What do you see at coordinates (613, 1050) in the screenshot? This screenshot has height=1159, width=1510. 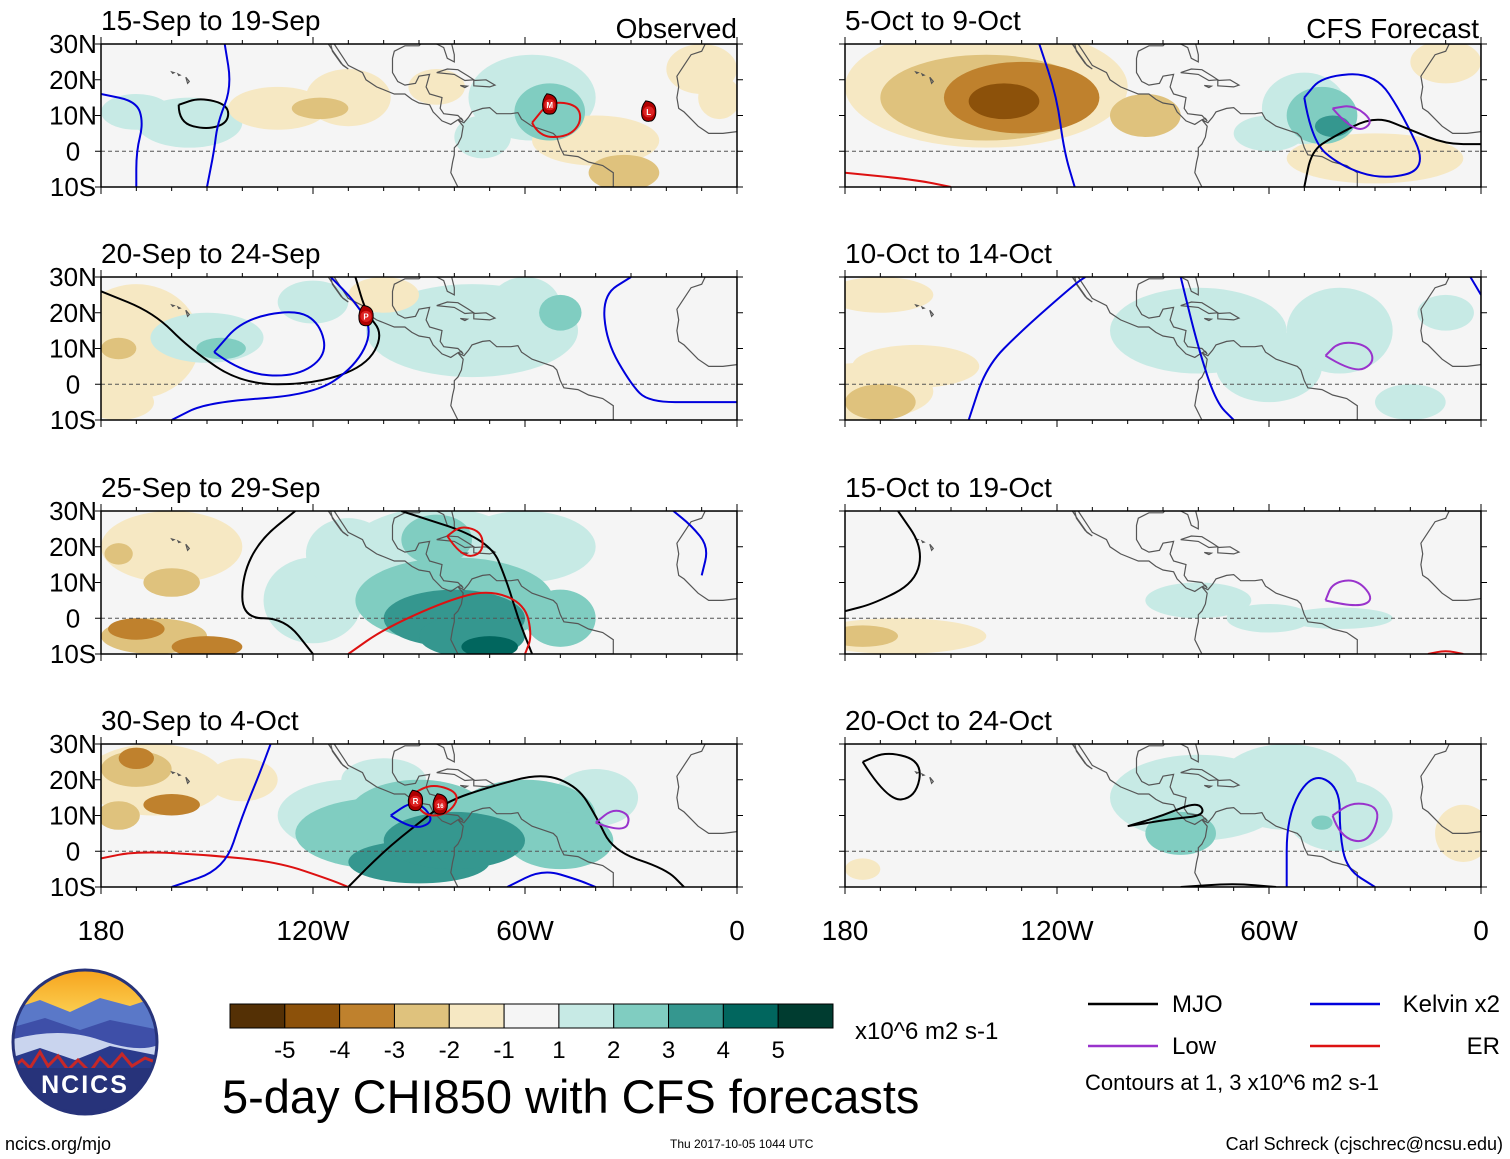 I see `colorbar-tick: 2` at bounding box center [613, 1050].